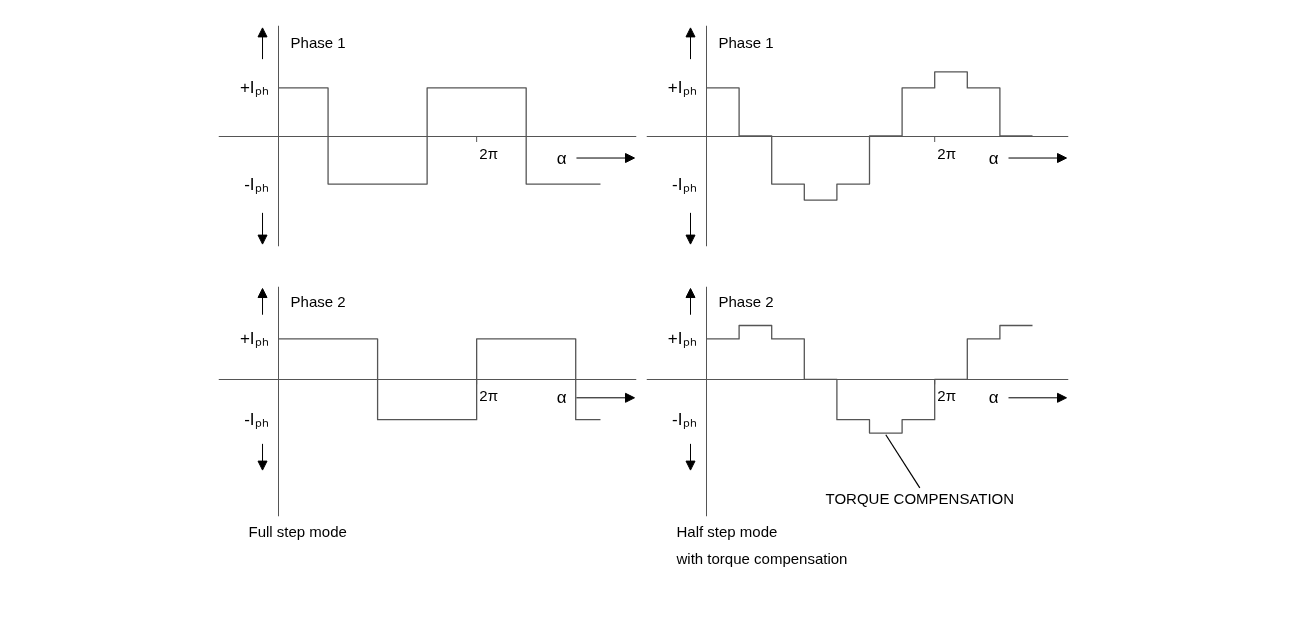 The image size is (1301, 644). Describe the element at coordinates (297, 531) in the screenshot. I see `text: Full step mode` at that location.